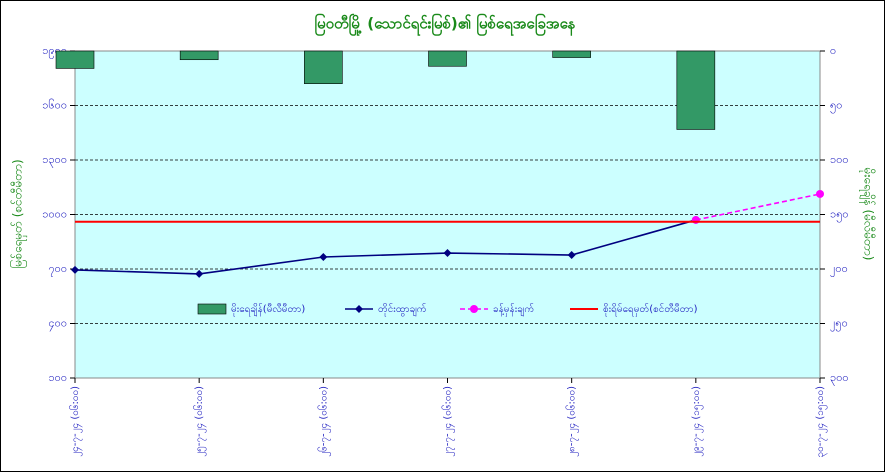  I want to click on y-tick-label: ၁၆၀၀, so click(54, 105).